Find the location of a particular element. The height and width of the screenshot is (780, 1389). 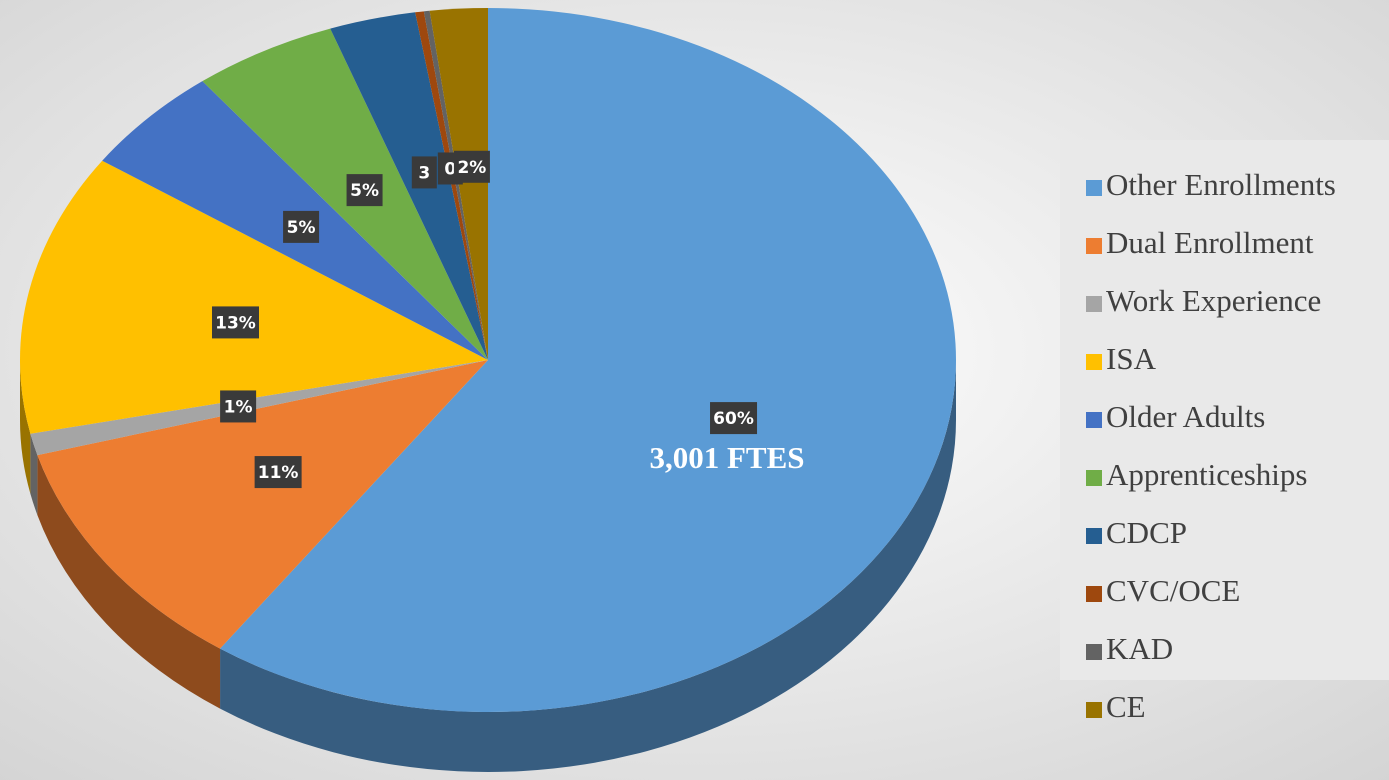

legend-label: KAD is located at coordinates (1139, 648).